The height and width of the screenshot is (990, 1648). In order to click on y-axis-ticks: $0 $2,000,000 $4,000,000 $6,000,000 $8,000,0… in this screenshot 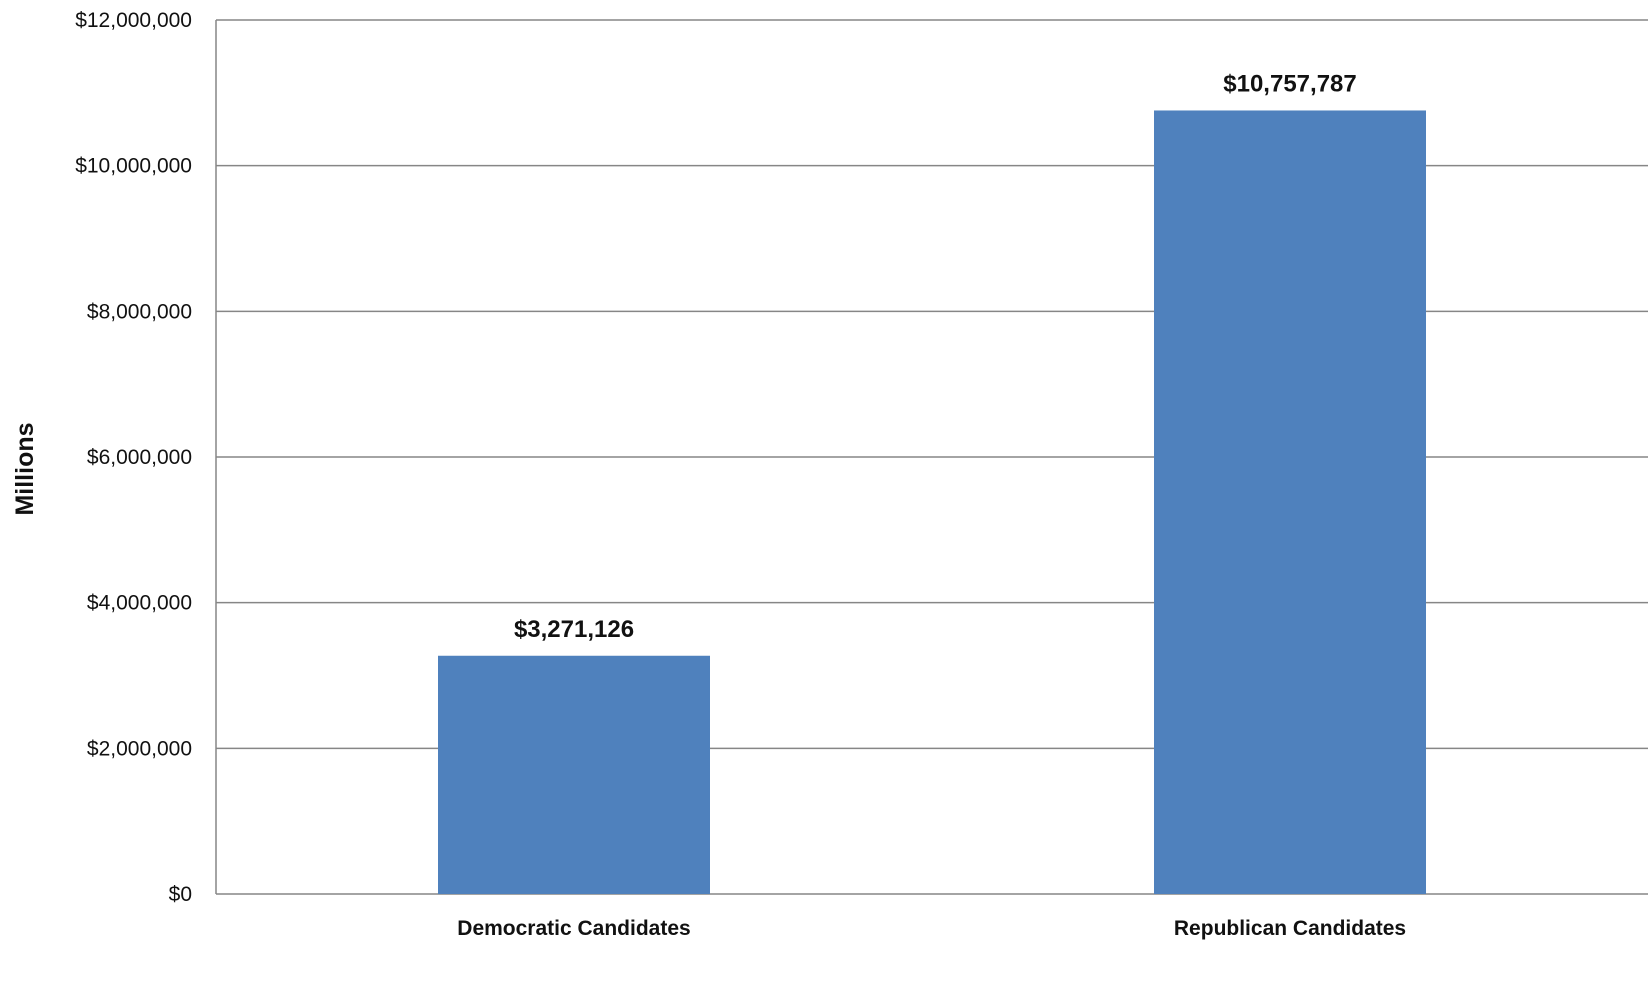, I will do `click(133, 457)`.